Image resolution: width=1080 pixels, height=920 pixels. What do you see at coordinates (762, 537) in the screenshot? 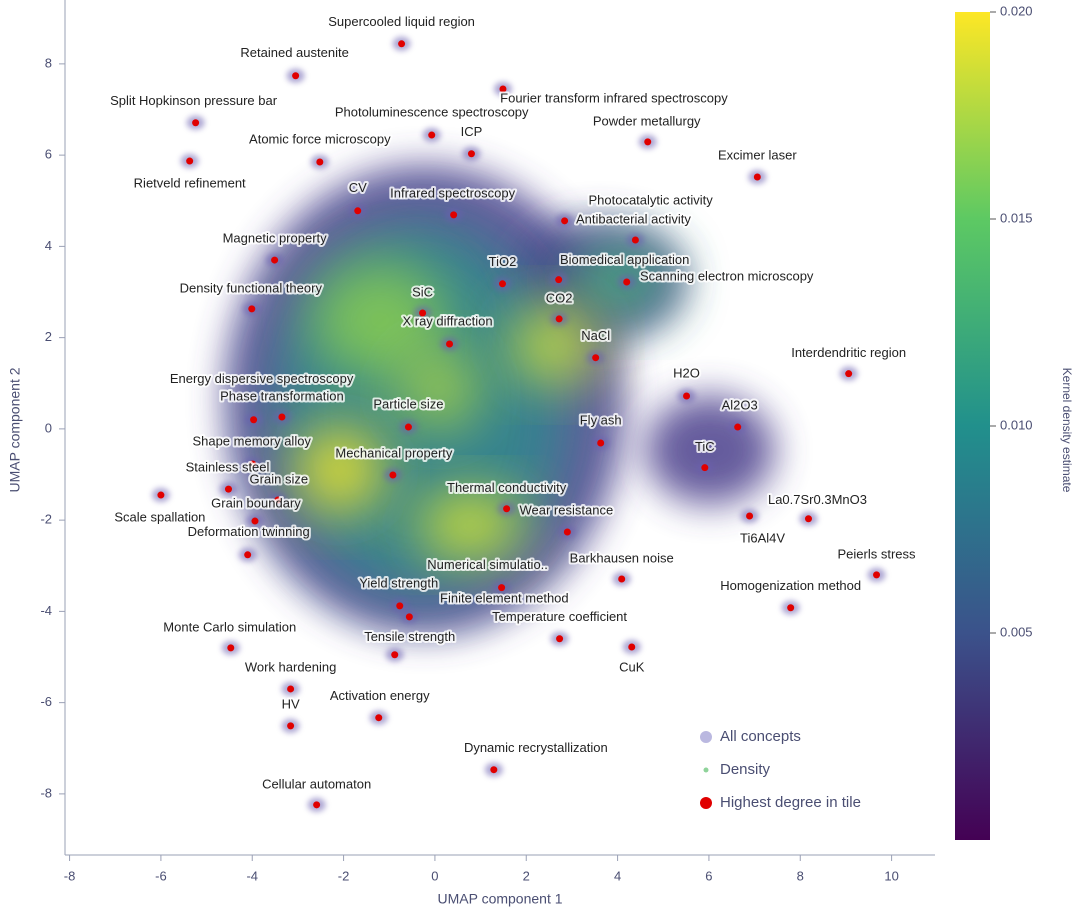
I see `point-label: Ti6Al4V` at bounding box center [762, 537].